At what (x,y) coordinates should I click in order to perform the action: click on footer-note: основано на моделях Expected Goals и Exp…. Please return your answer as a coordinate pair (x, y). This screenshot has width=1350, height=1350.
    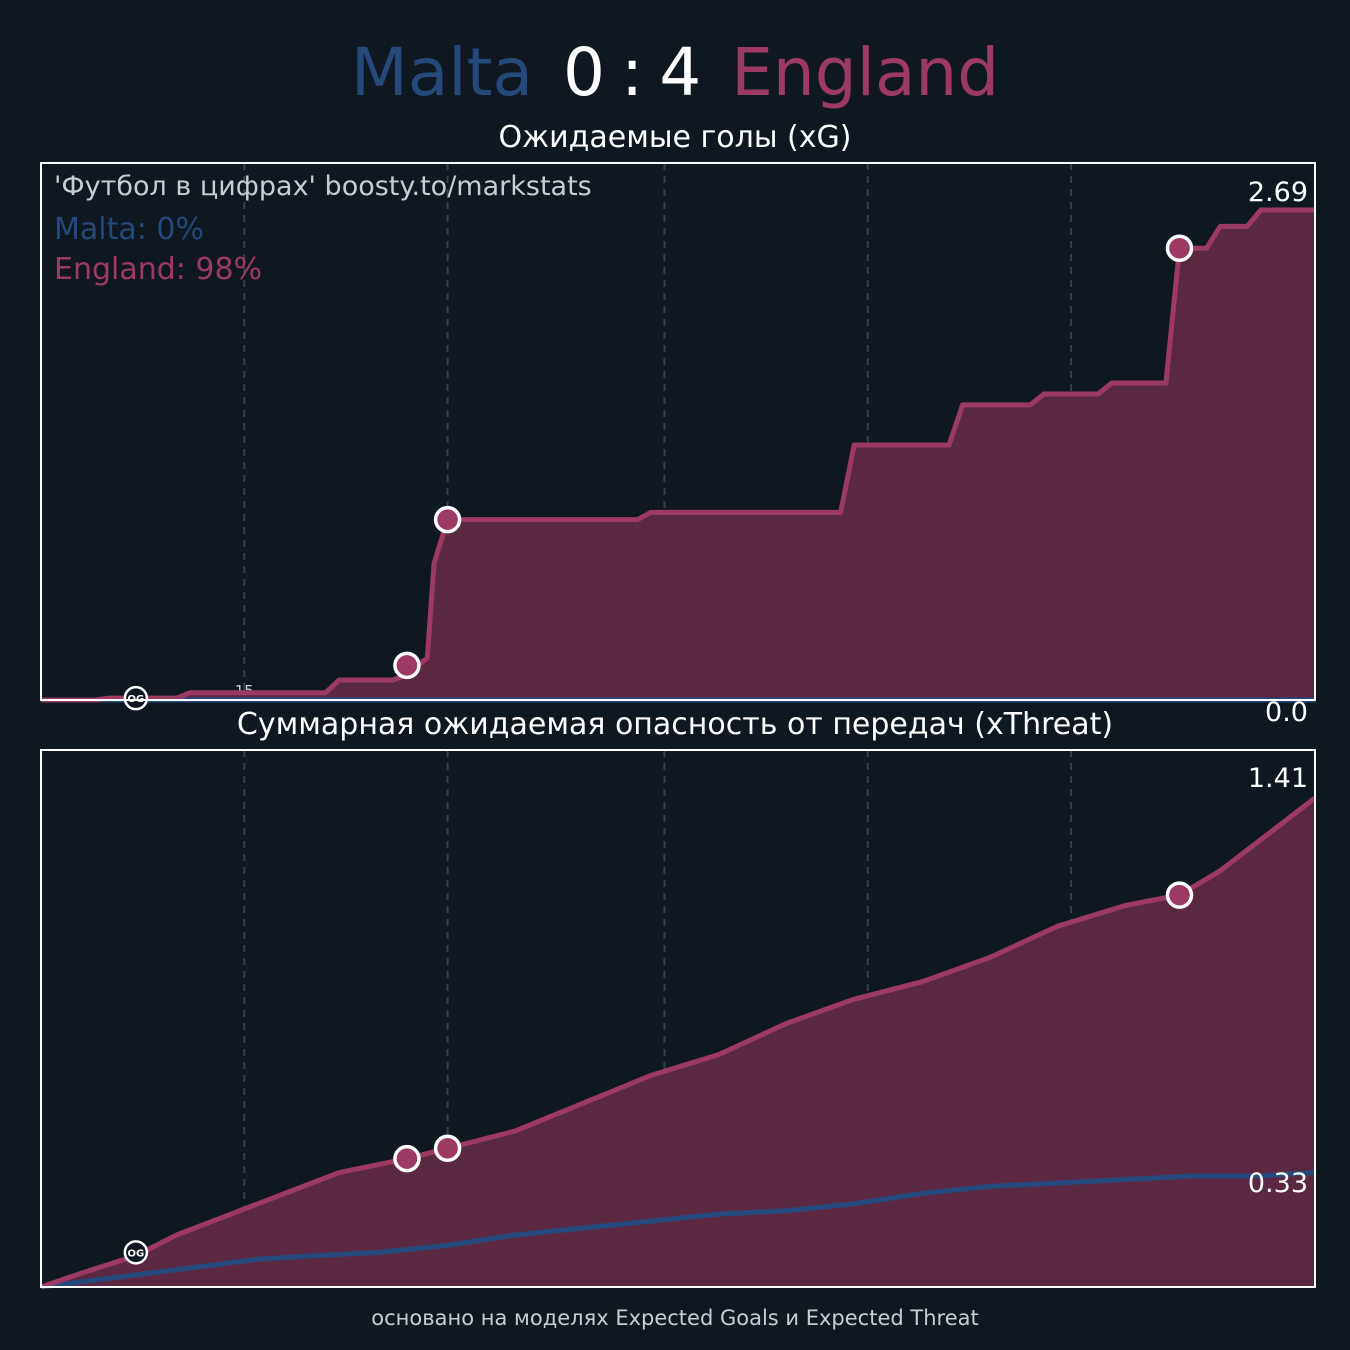
    Looking at the image, I should click on (675, 1318).